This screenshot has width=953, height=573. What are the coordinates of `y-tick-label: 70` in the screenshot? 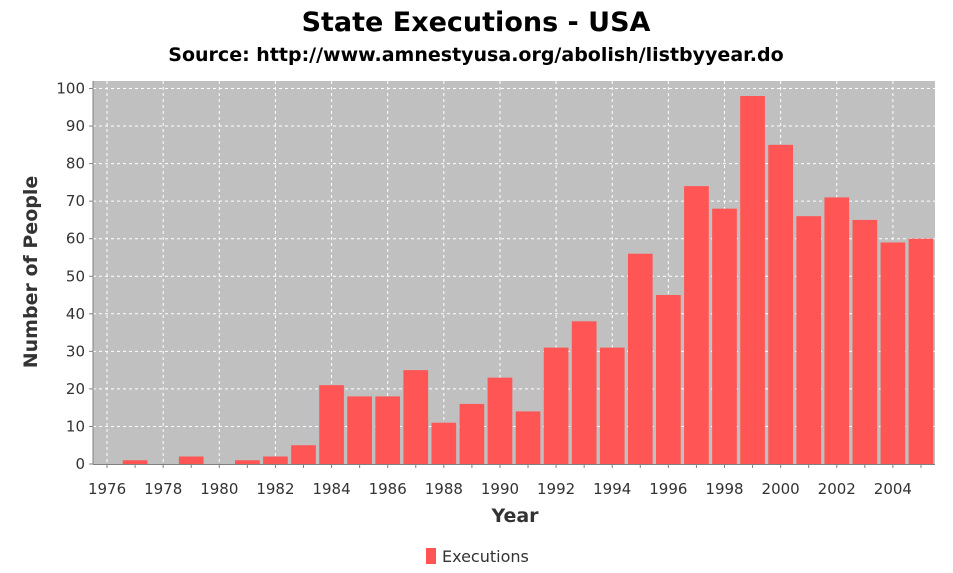 It's located at (75, 201).